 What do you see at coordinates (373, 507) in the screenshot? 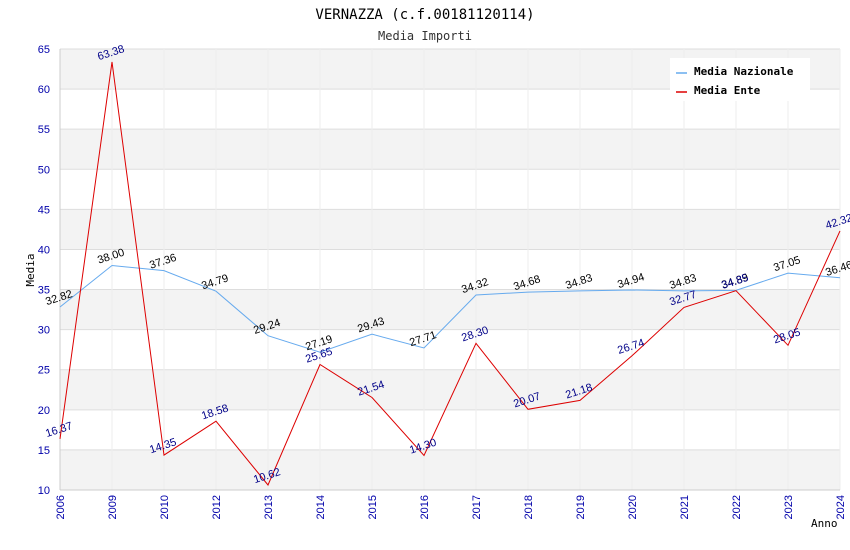
I see `x-tick-label: 2015` at bounding box center [373, 507].